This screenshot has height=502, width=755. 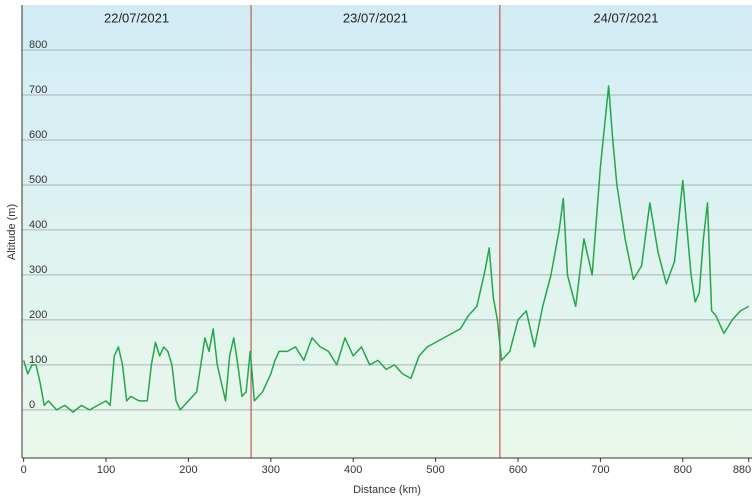 I want to click on y-tick-label: 600, so click(x=38, y=135).